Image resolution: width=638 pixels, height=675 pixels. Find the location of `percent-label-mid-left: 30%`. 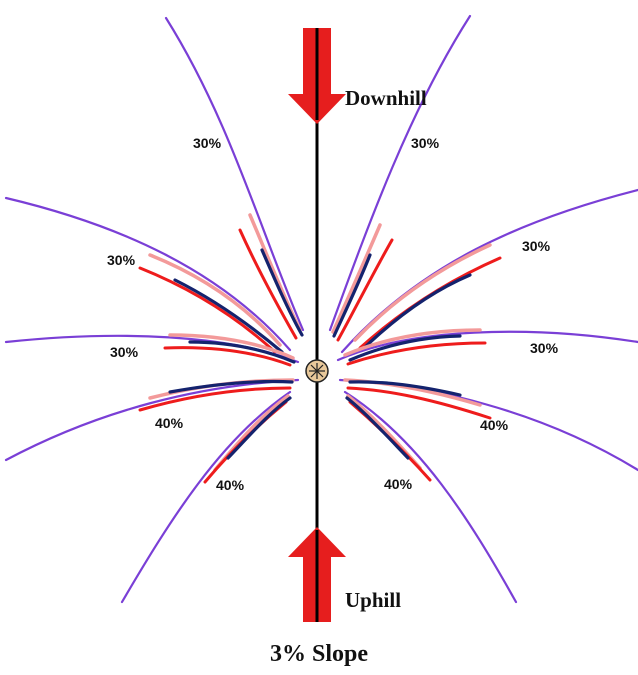

percent-label-mid-left: 30% is located at coordinates (124, 352).